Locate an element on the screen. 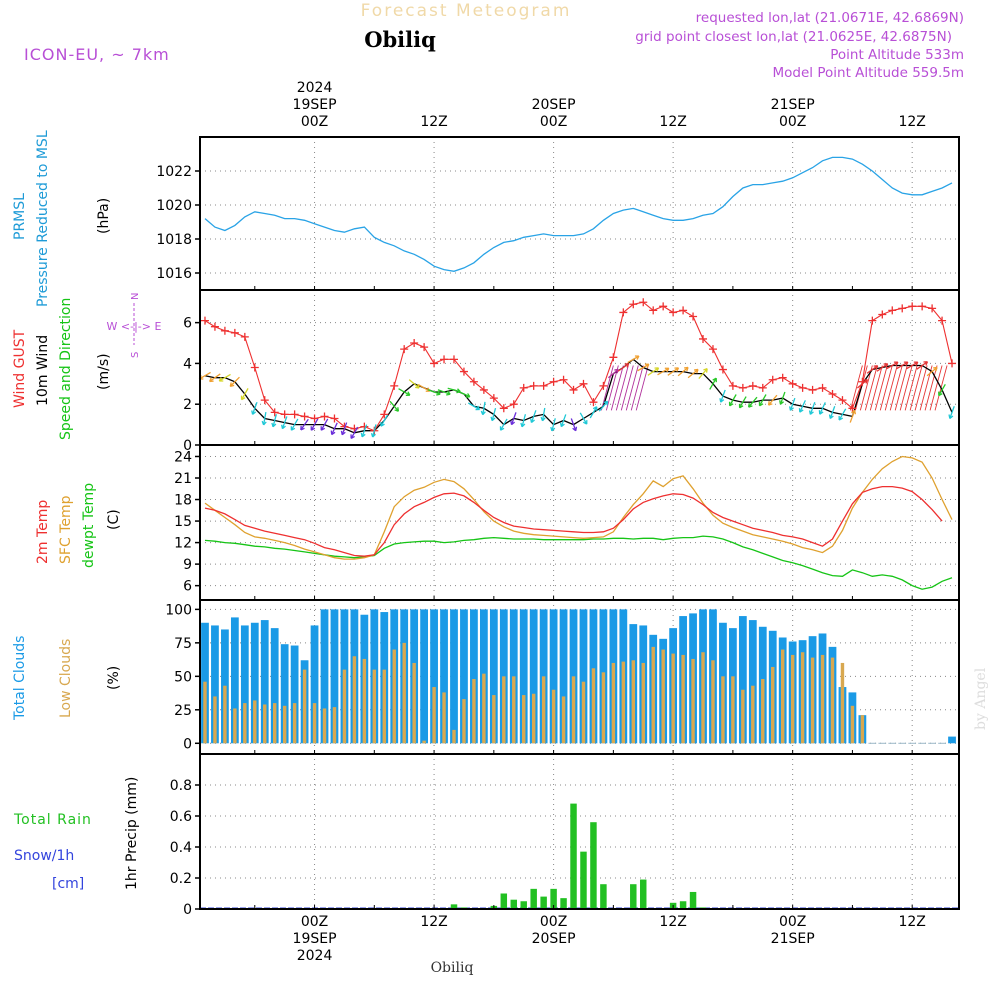  low-clouds-label: Low Clouds is located at coordinates (66, 678).